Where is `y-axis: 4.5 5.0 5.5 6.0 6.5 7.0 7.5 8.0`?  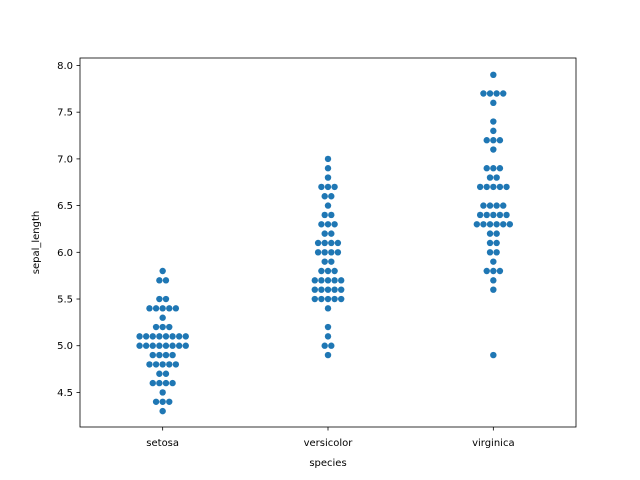
y-axis: 4.5 5.0 5.5 6.0 6.5 7.0 7.5 8.0 is located at coordinates (68, 230).